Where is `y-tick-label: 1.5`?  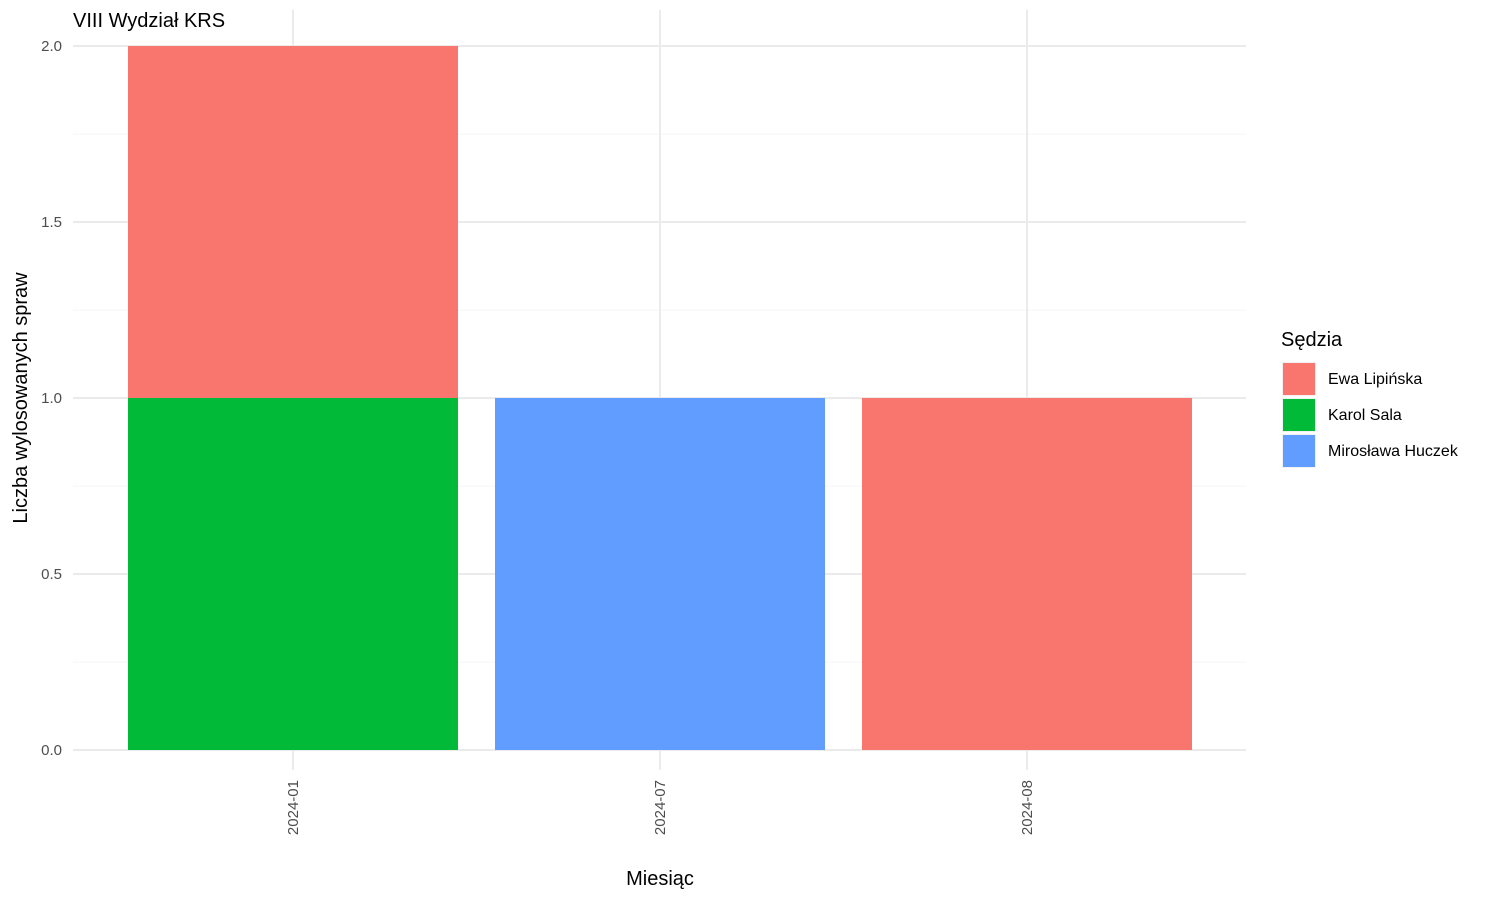 y-tick-label: 1.5 is located at coordinates (51, 222).